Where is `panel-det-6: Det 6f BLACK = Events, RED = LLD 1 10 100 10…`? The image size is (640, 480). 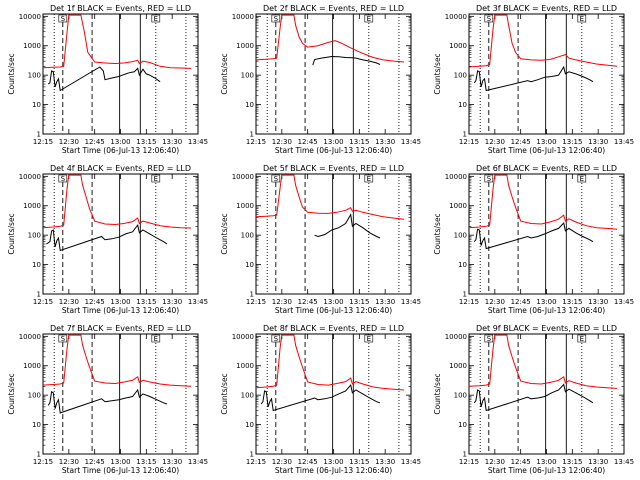
panel-det-6: Det 6f BLACK = Events, RED = LLD 1 10 100 10… is located at coordinates (533, 239).